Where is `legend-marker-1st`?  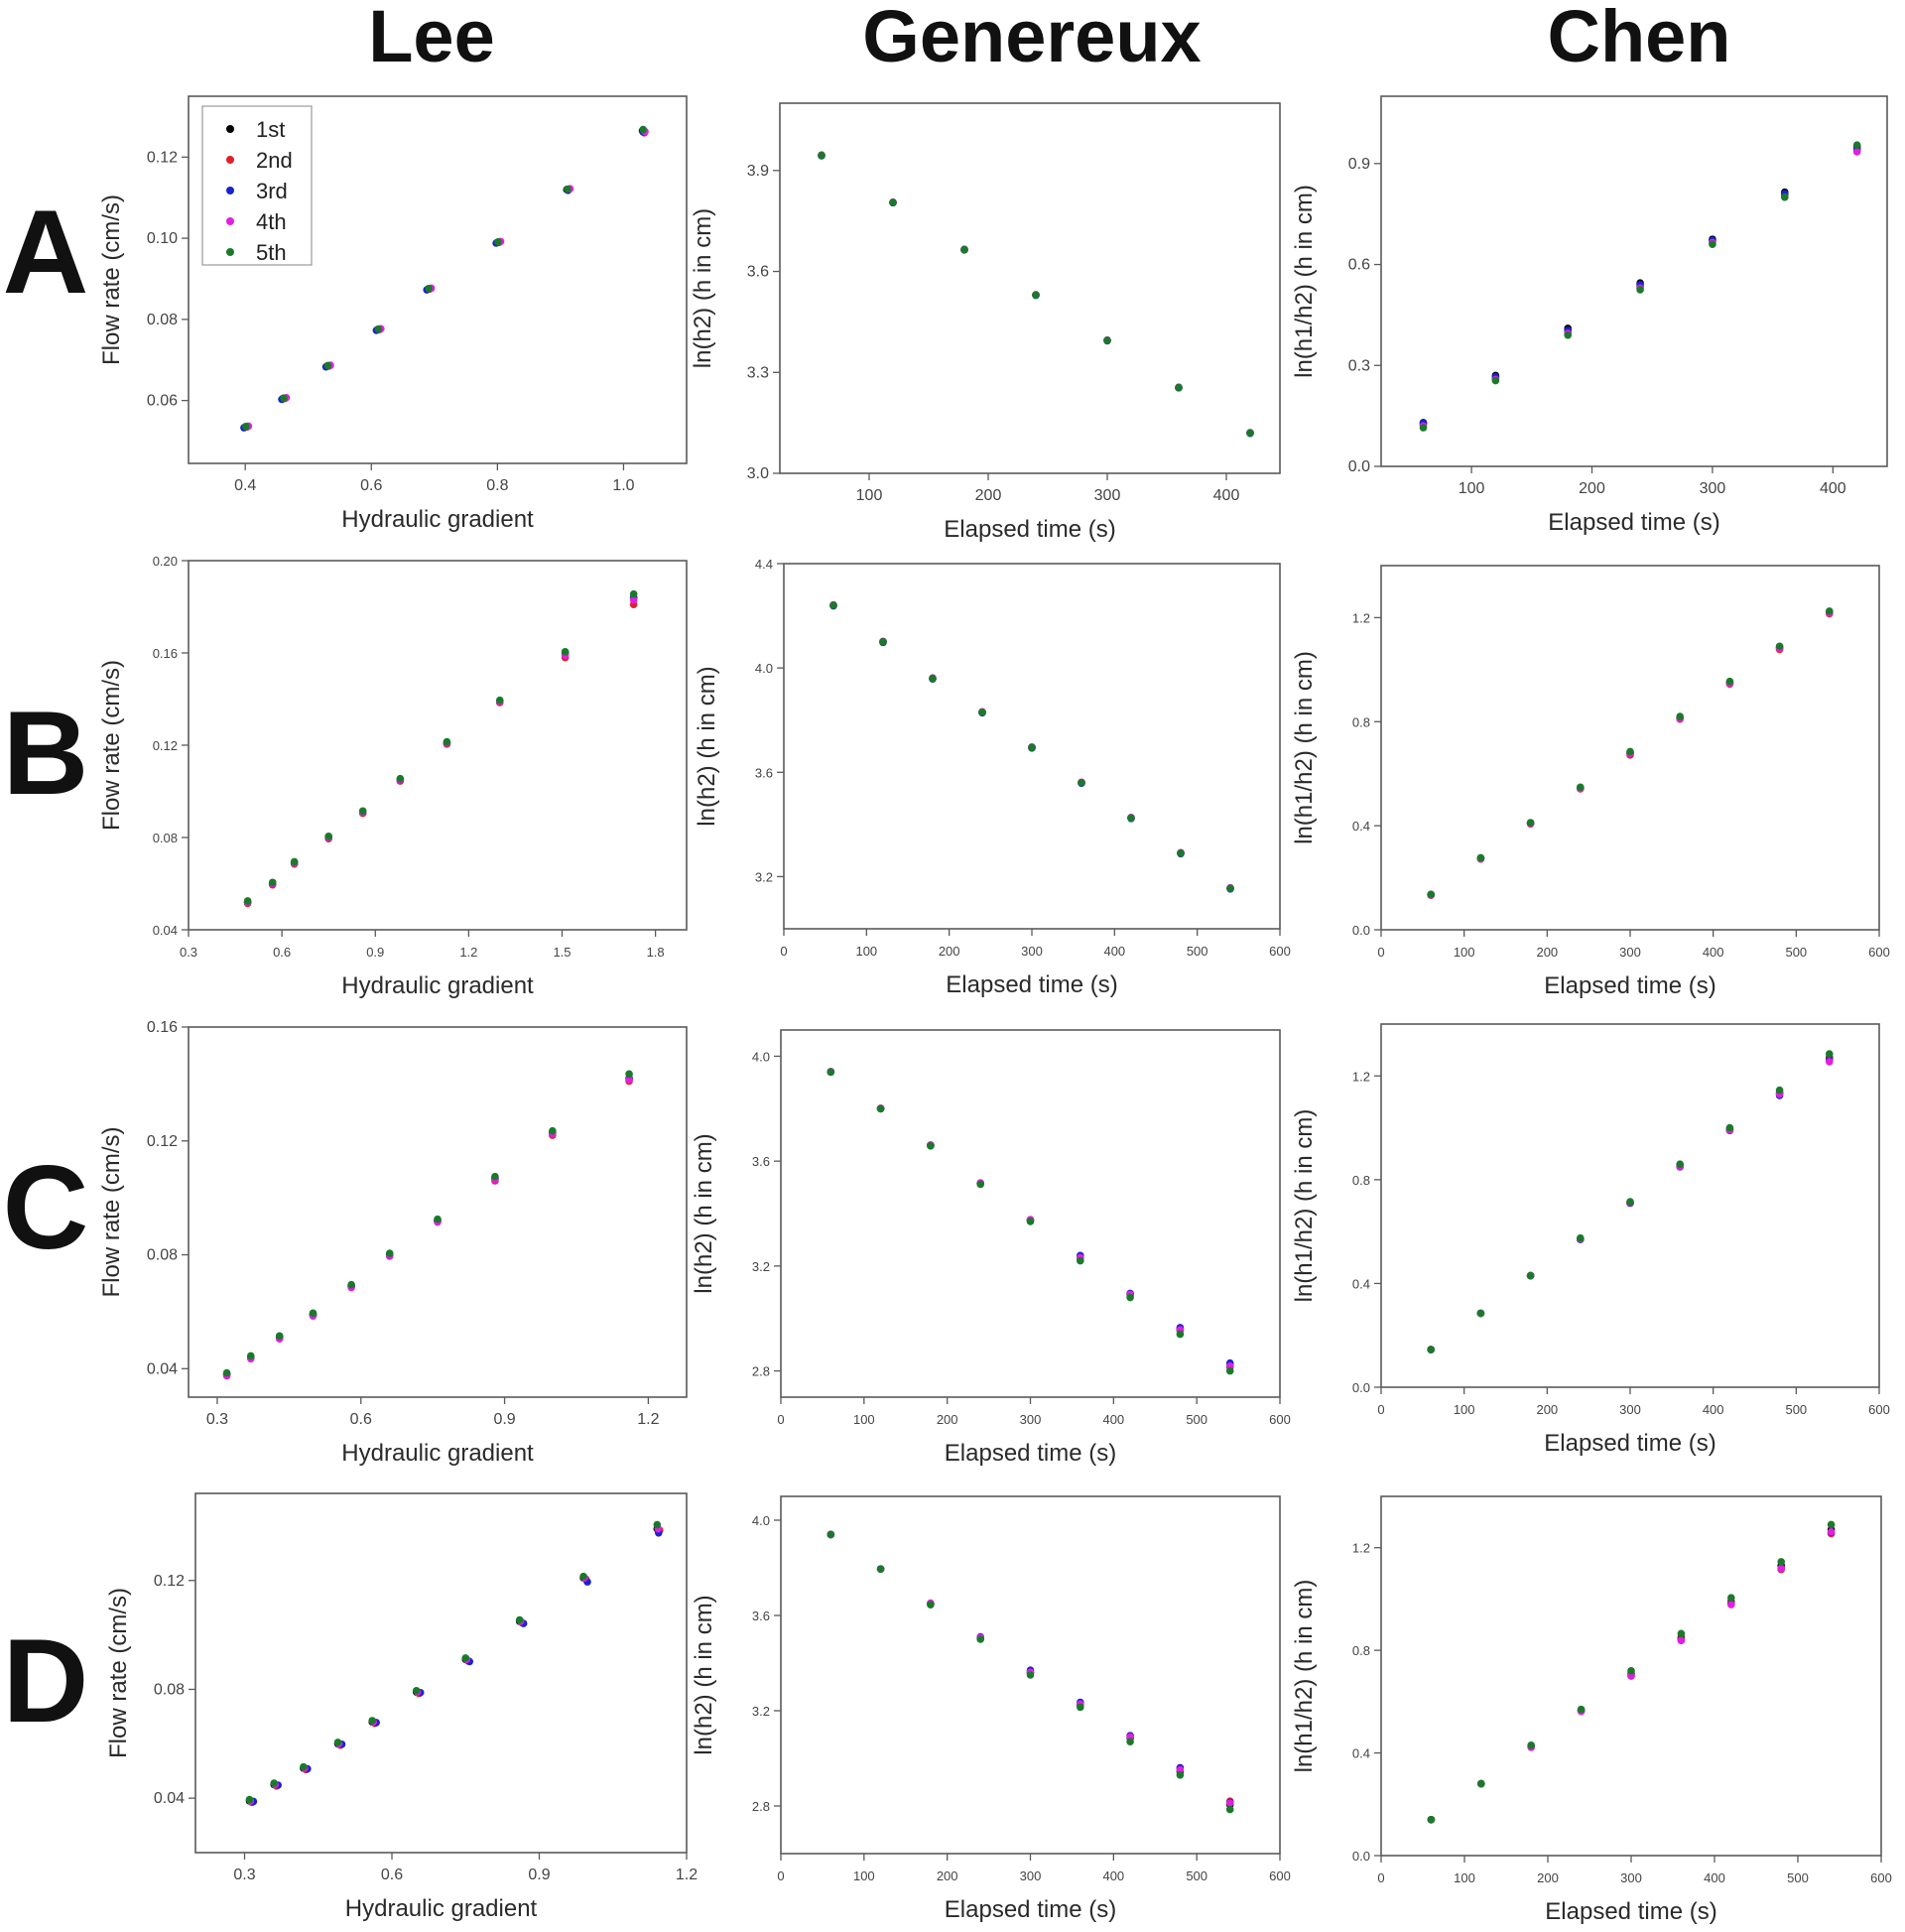
legend-marker-1st is located at coordinates (230, 129).